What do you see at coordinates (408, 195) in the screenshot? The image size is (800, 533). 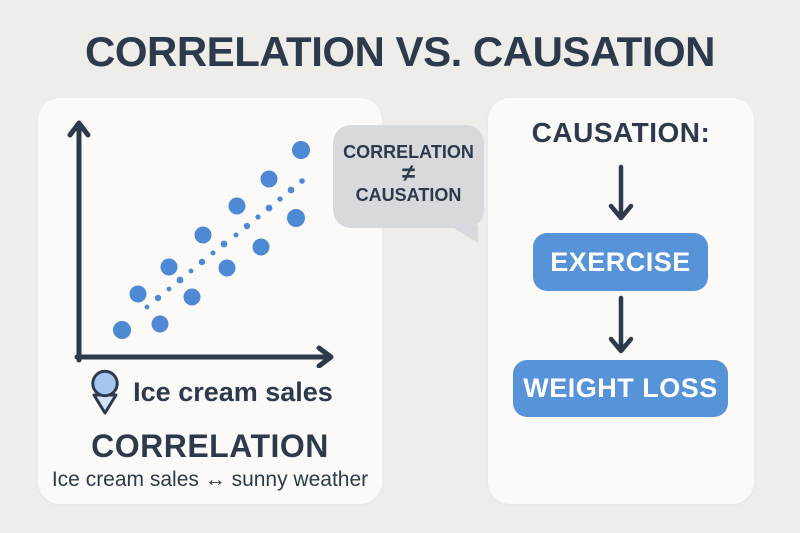 I see `bubble-line-3: CAUSATION` at bounding box center [408, 195].